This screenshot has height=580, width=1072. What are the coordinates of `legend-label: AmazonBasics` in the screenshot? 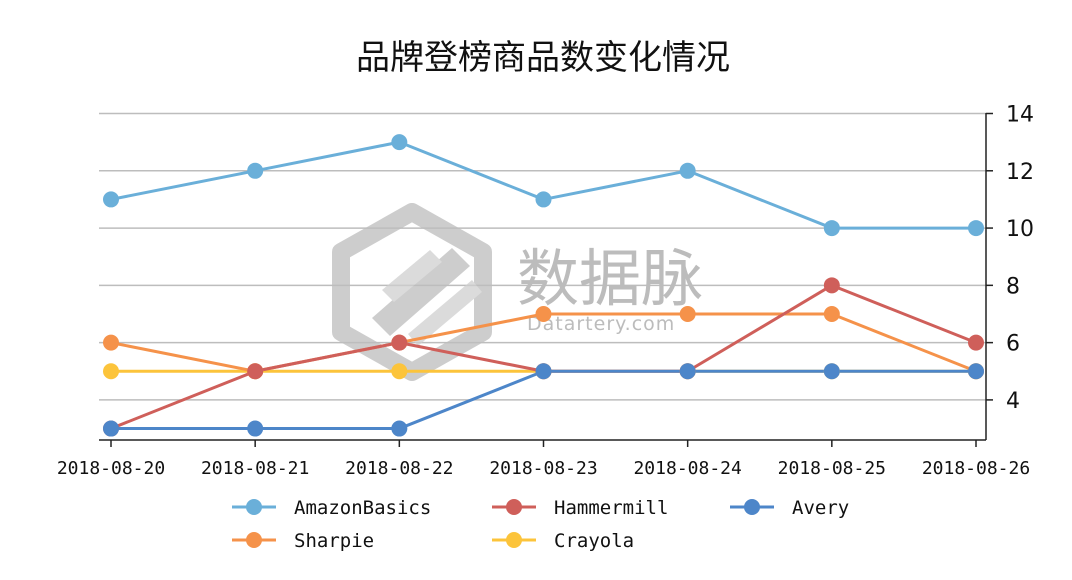 It's located at (362, 508).